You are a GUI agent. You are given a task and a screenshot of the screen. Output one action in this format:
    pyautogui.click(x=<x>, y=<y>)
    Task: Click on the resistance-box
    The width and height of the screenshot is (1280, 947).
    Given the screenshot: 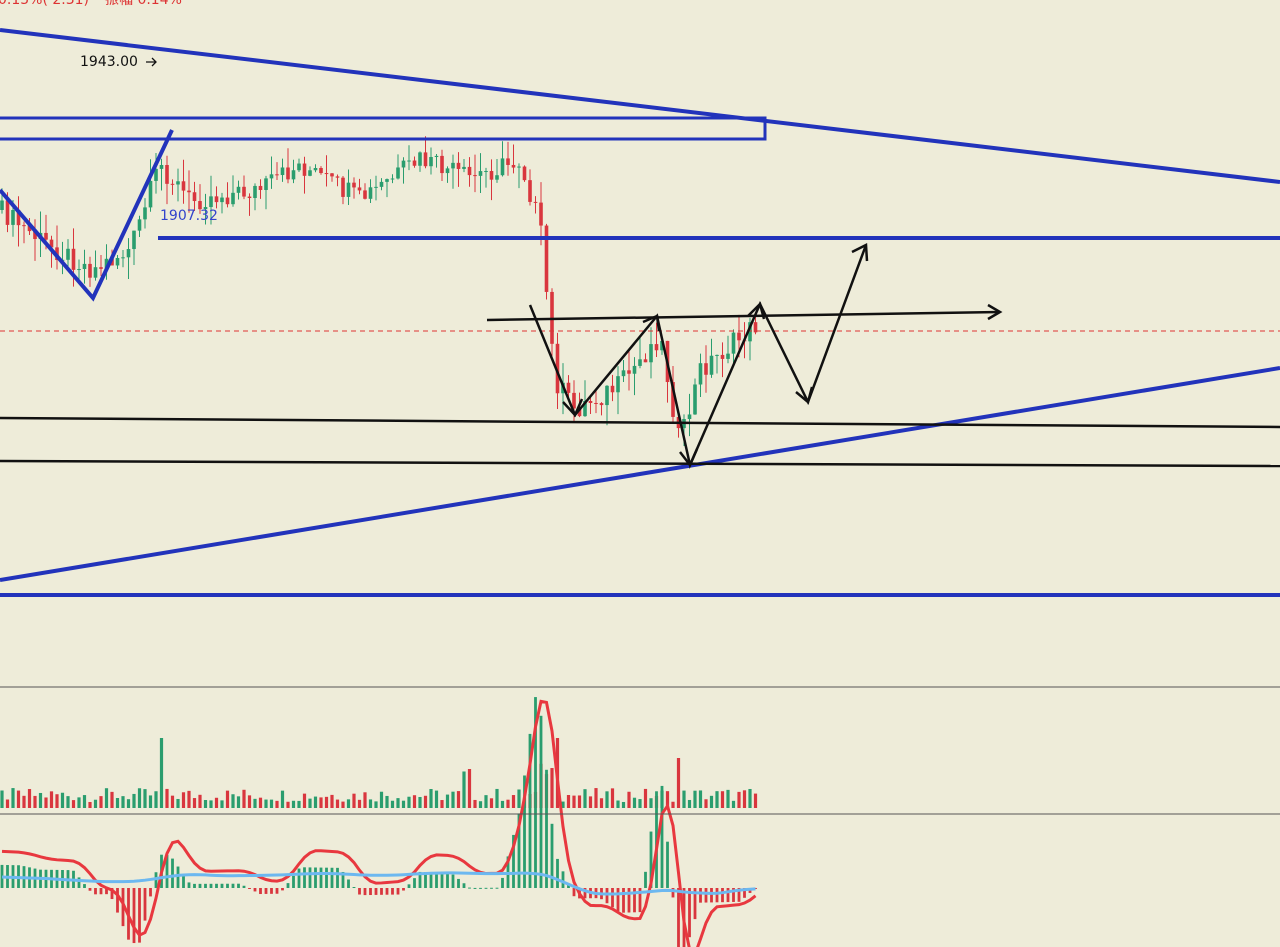 What is the action you would take?
    pyautogui.click(x=383, y=128)
    